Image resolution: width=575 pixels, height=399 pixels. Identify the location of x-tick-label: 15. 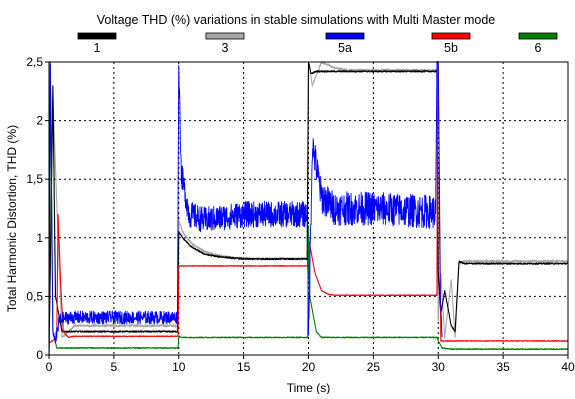
(244, 367).